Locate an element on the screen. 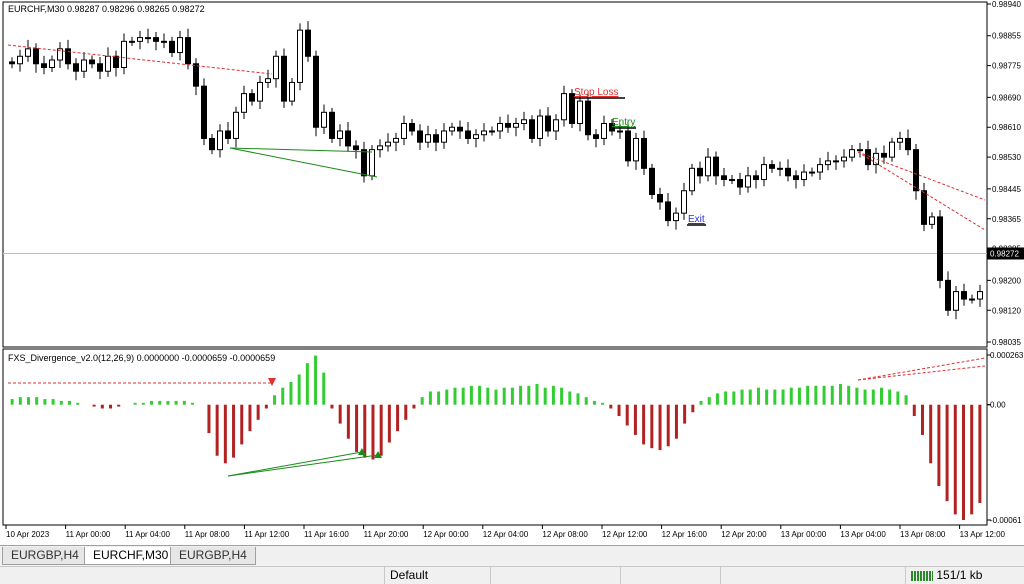 Image resolution: width=1024 pixels, height=584 pixels. tab-eurgbp-h4-2: EURGBP,H4 is located at coordinates (213, 556).